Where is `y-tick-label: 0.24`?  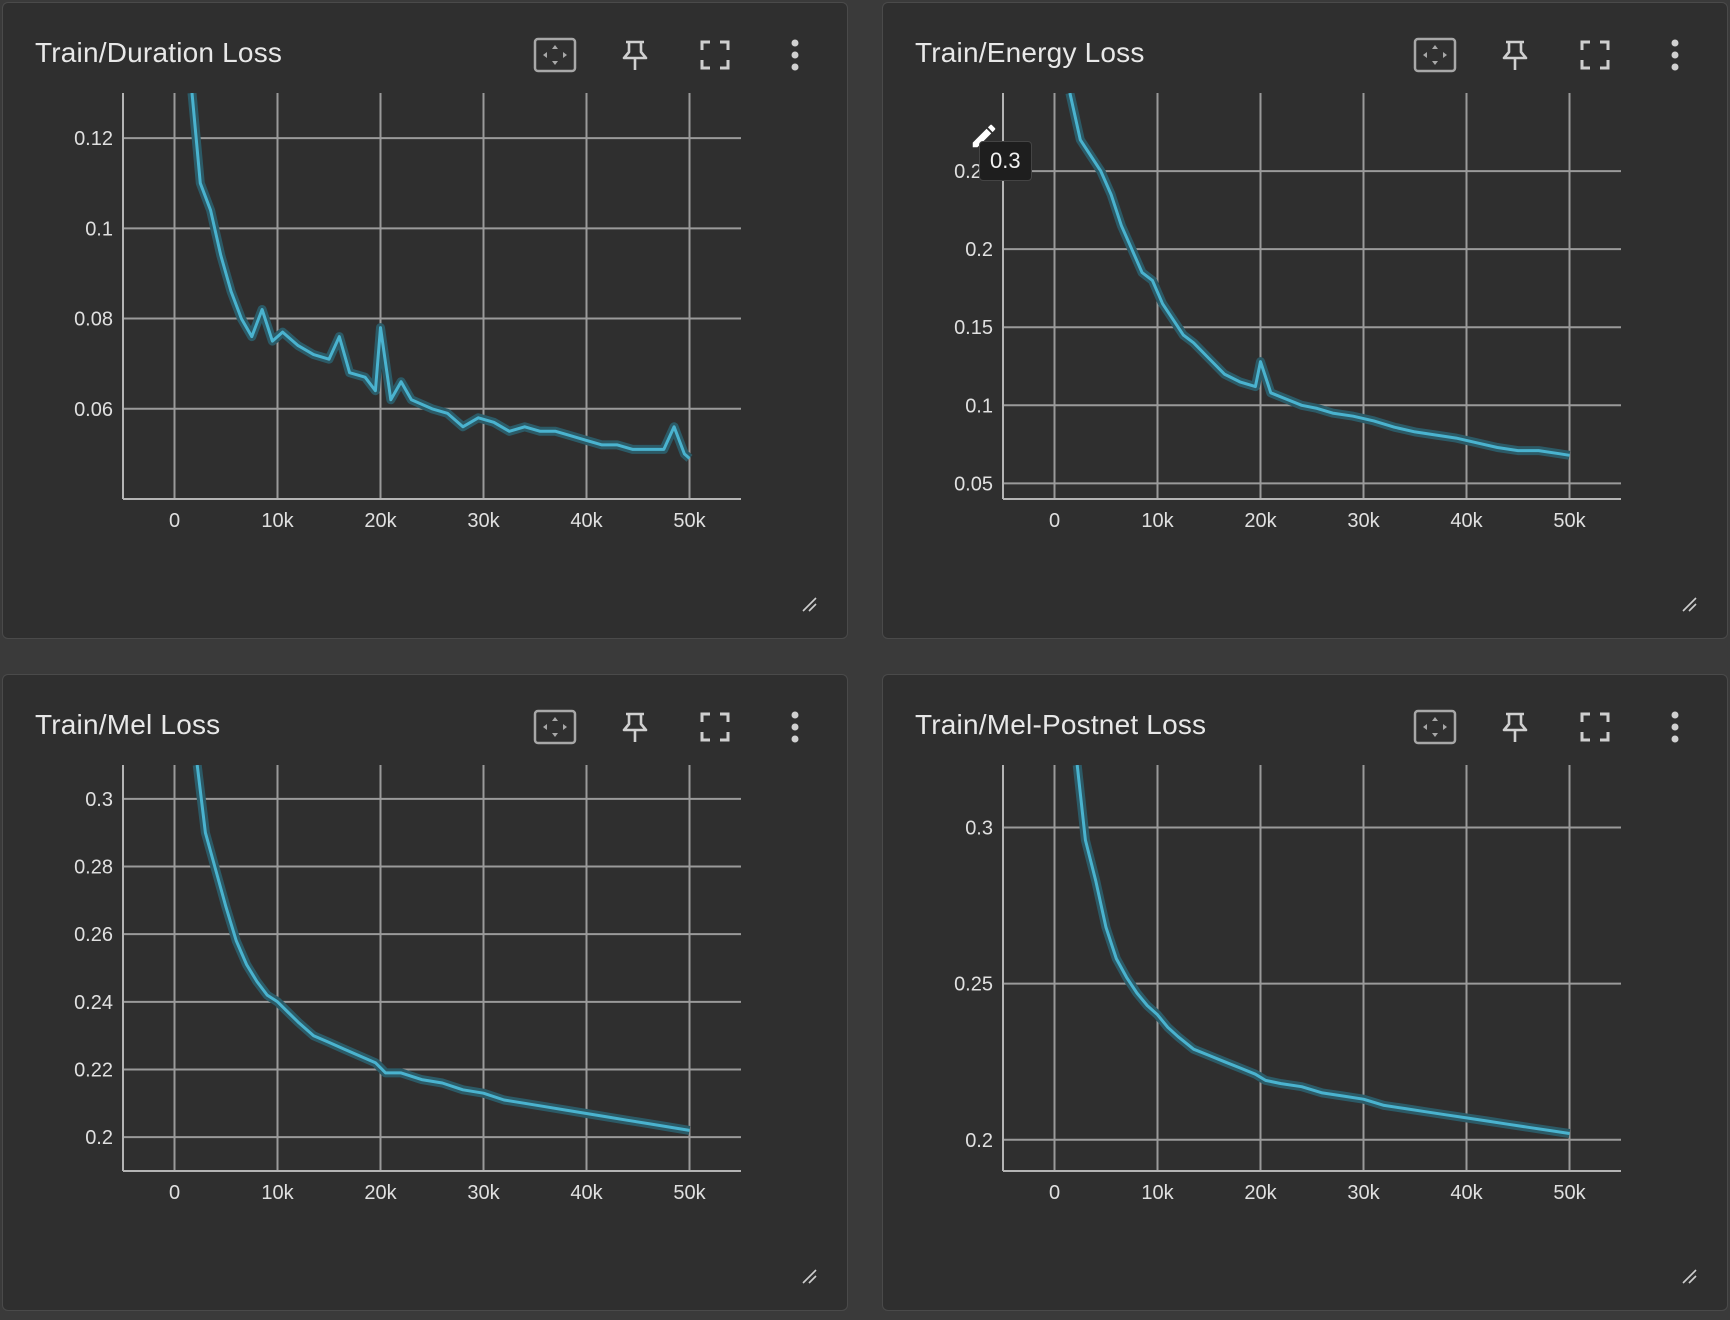
y-tick-label: 0.24 is located at coordinates (93, 1003).